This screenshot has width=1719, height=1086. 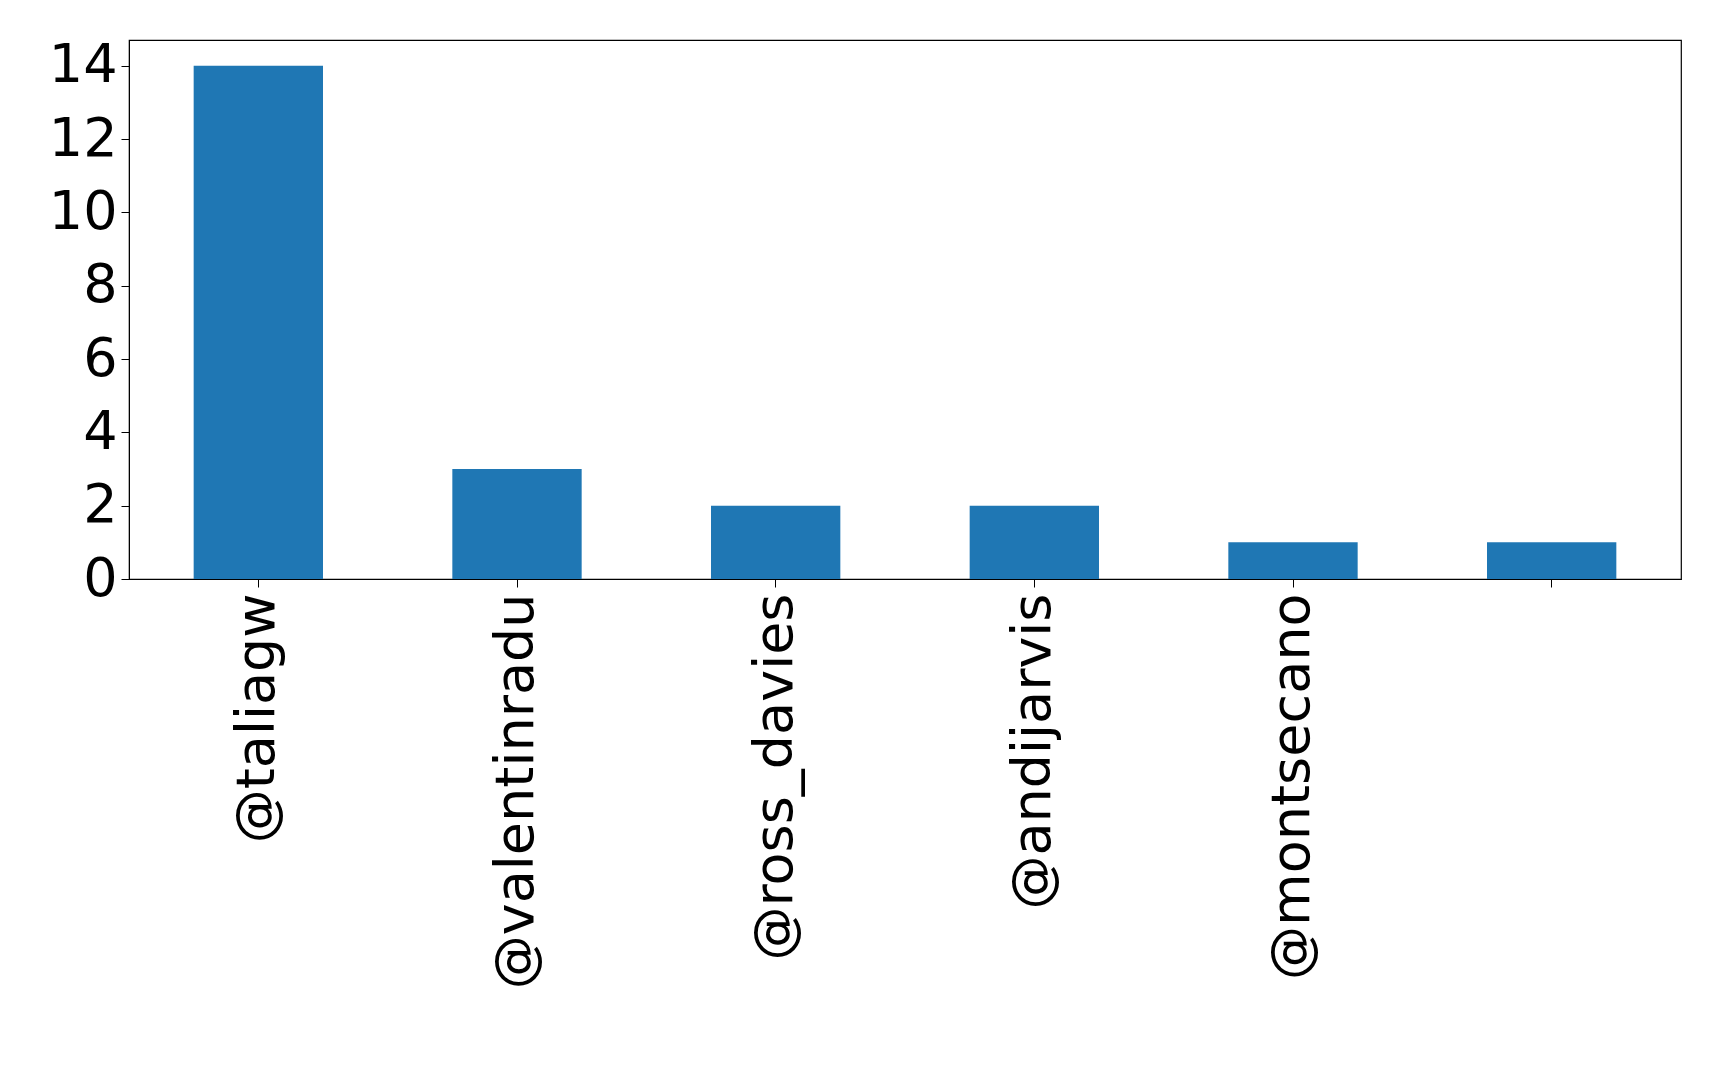 I want to click on x-tick-label: @andijarvis, so click(x=1032, y=751).